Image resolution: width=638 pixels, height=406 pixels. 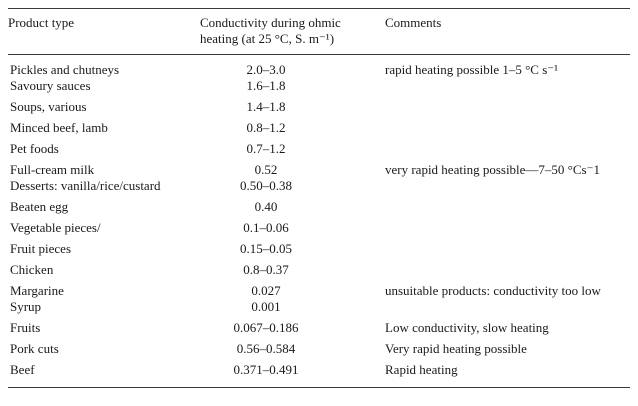 What do you see at coordinates (266, 327) in the screenshot?
I see `conductivity-cell: 0.067–0.186` at bounding box center [266, 327].